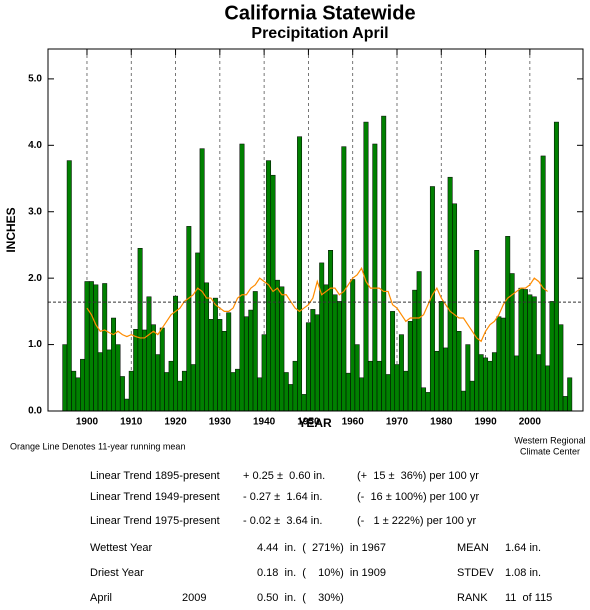 The width and height of the screenshot is (590, 610). I want to click on note-right: Western Regional, so click(549, 440).